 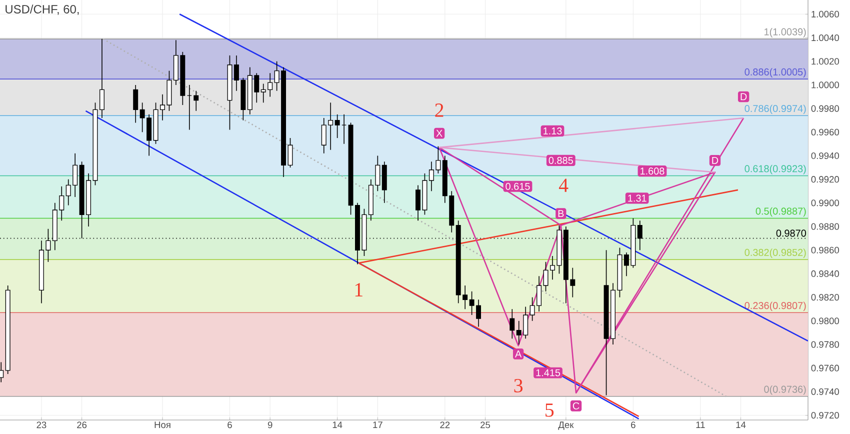 What do you see at coordinates (563, 185) in the screenshot?
I see `annotation: 4` at bounding box center [563, 185].